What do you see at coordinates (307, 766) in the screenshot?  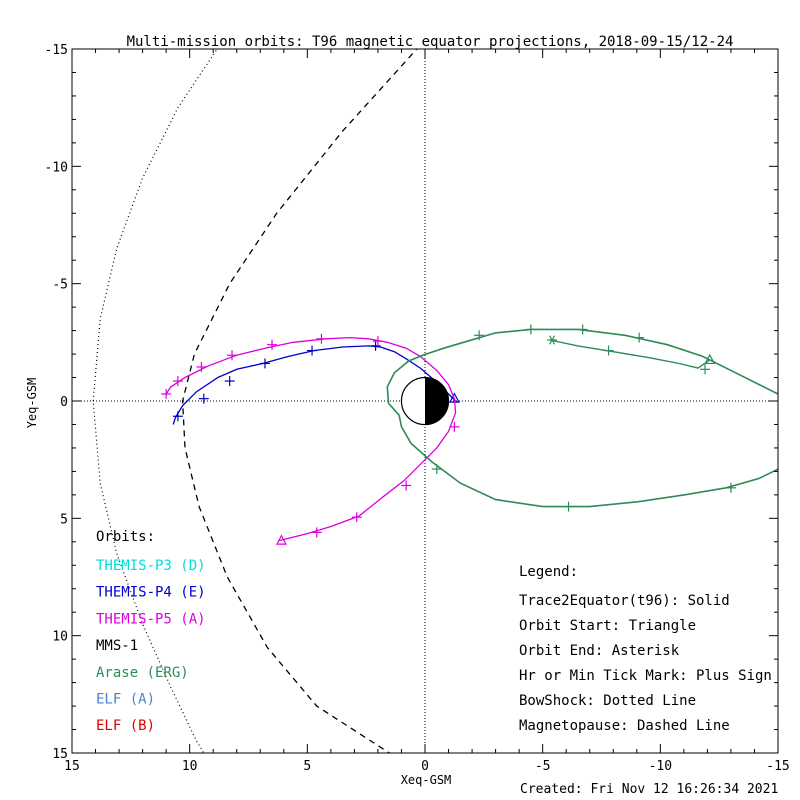 I see `x-tick-label: 5` at bounding box center [307, 766].